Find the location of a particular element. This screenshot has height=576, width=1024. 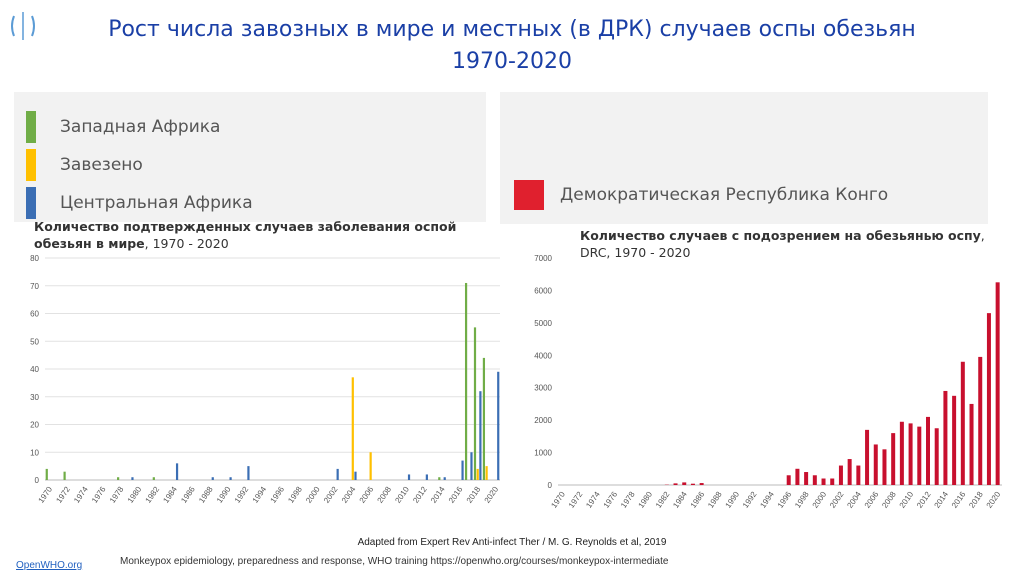

legend-item-west-africa: Западная Африка is located at coordinates (139, 127).